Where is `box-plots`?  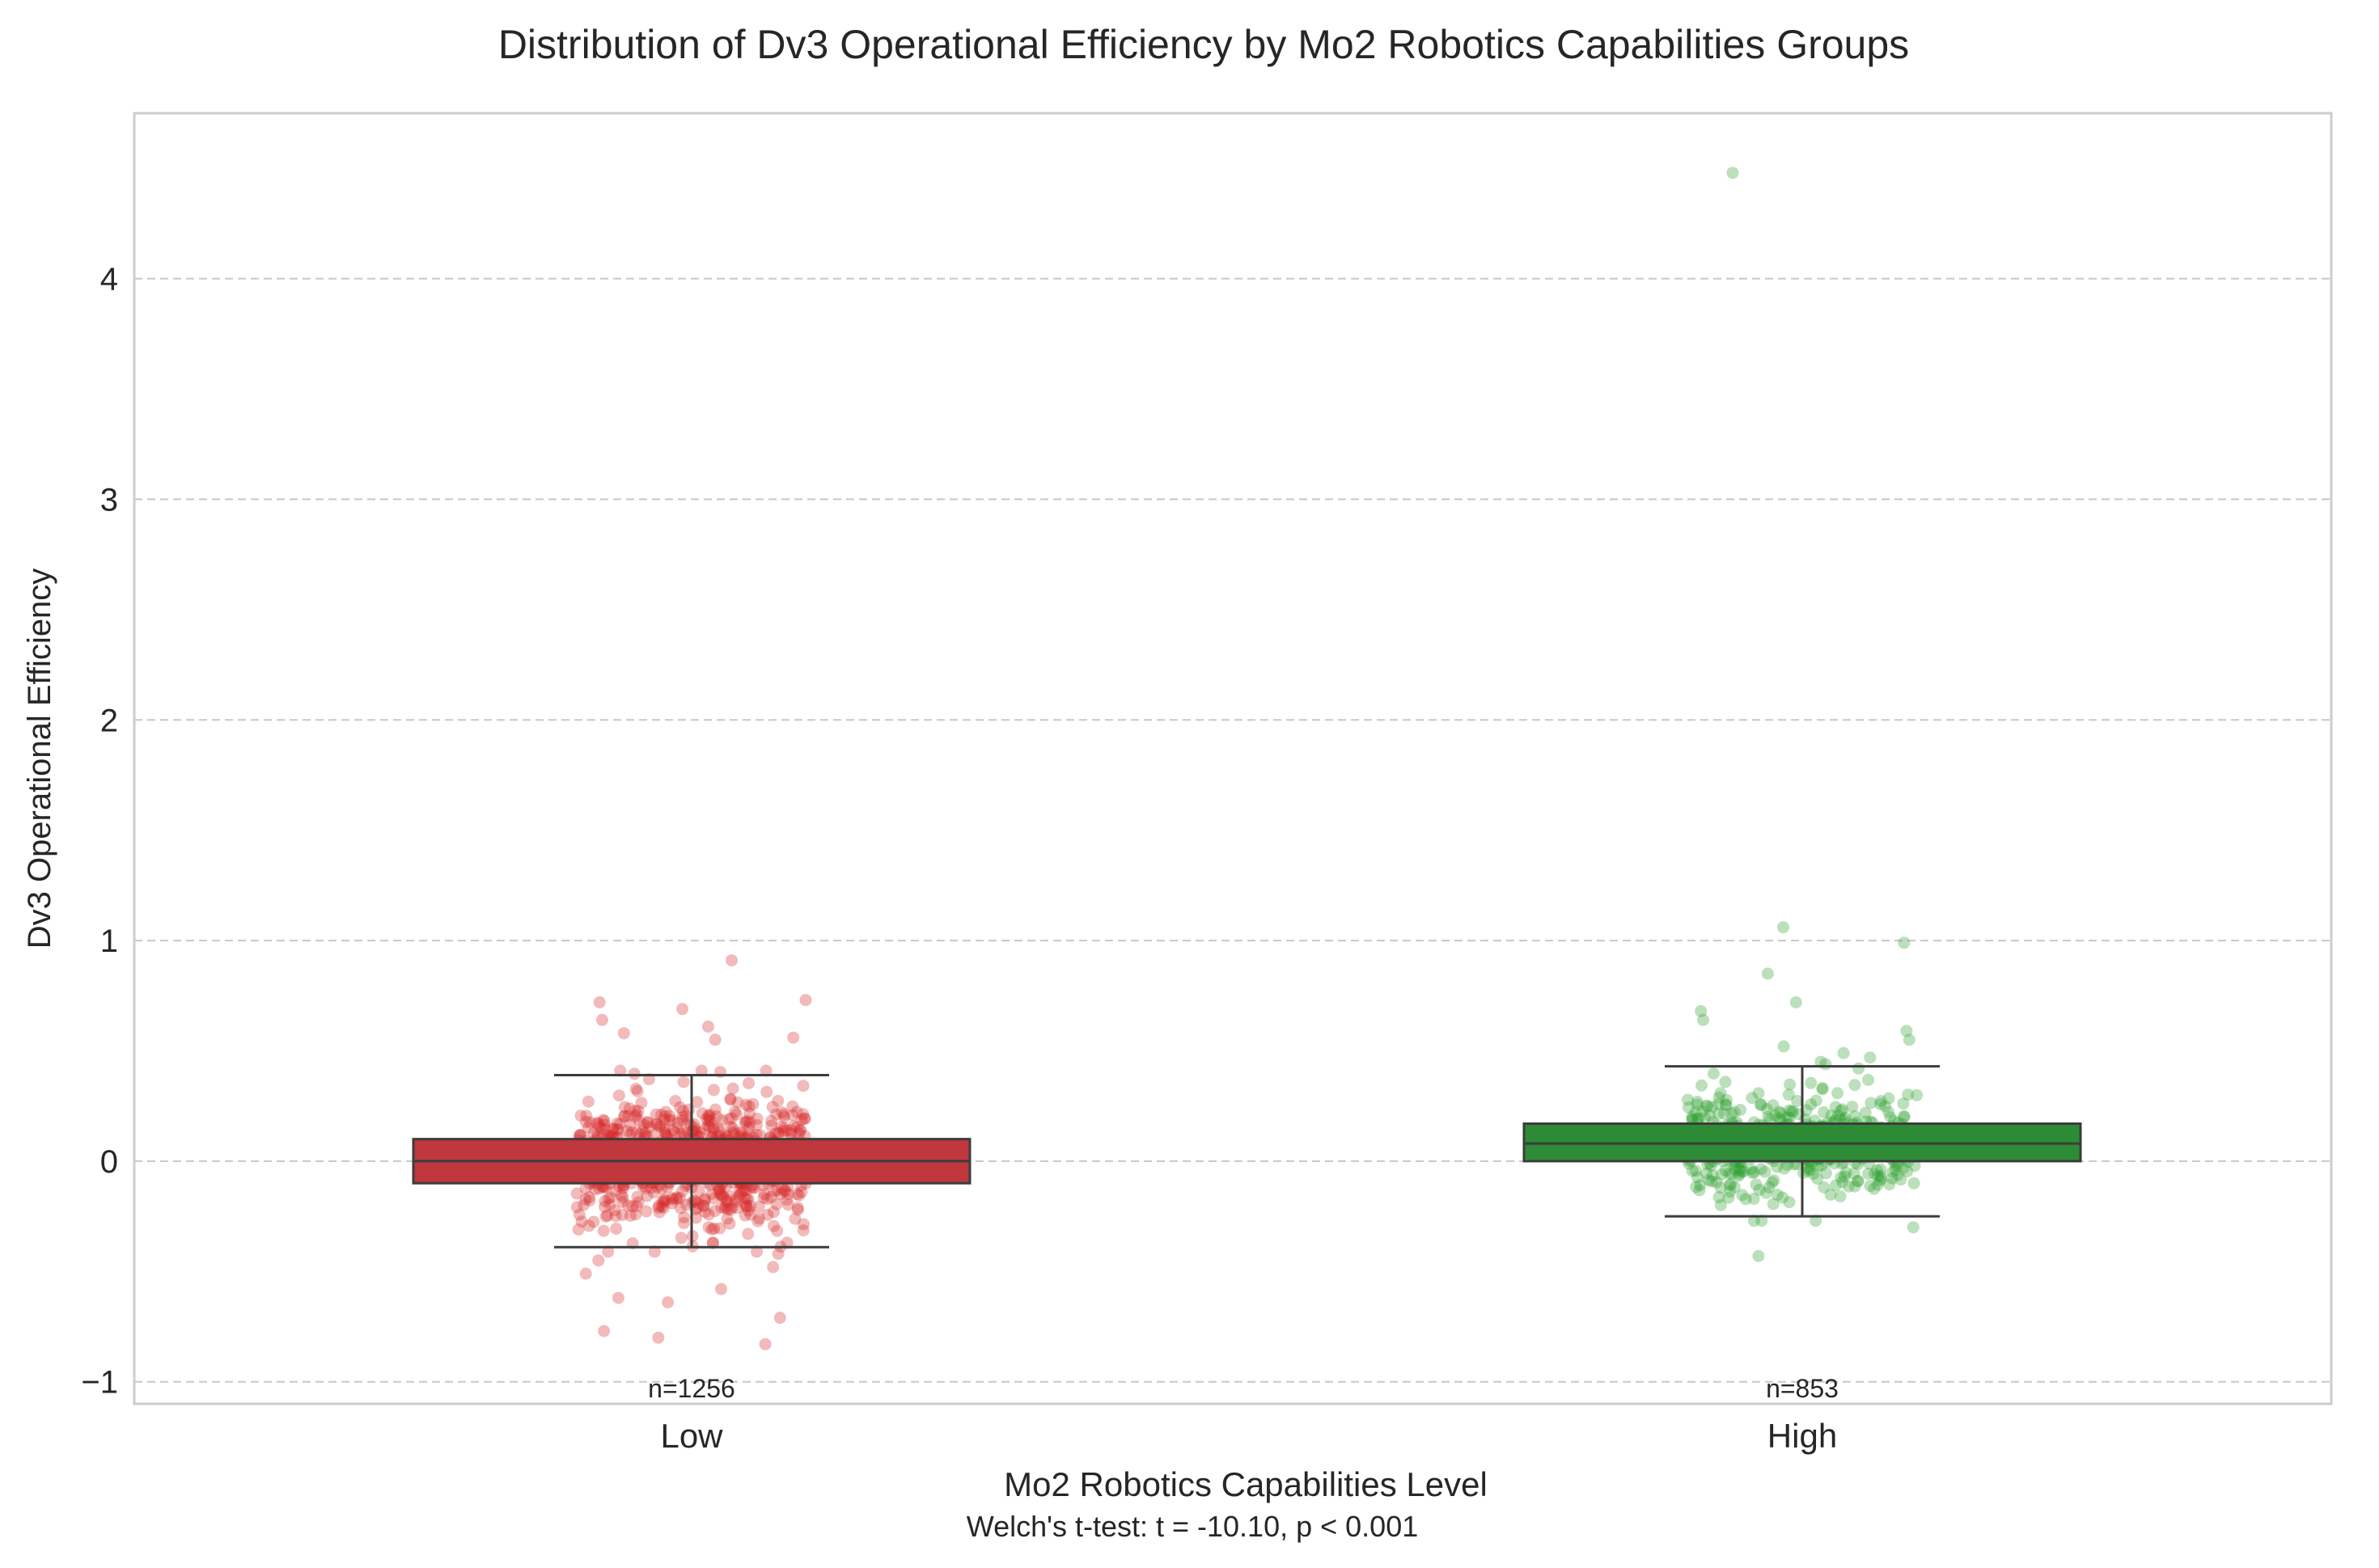 box-plots is located at coordinates (1247, 1157).